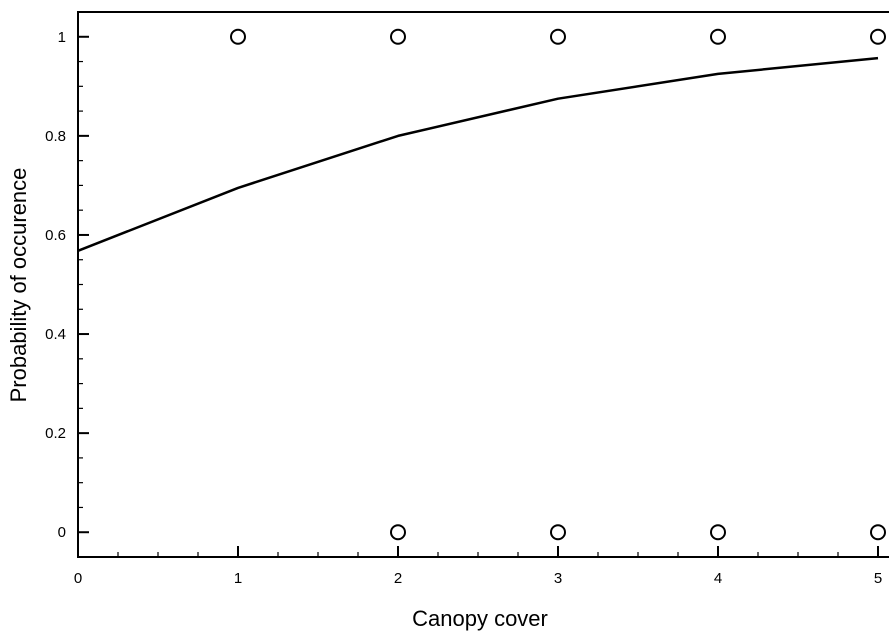 The height and width of the screenshot is (638, 889). What do you see at coordinates (398, 578) in the screenshot?
I see `x-tick-label: 2` at bounding box center [398, 578].